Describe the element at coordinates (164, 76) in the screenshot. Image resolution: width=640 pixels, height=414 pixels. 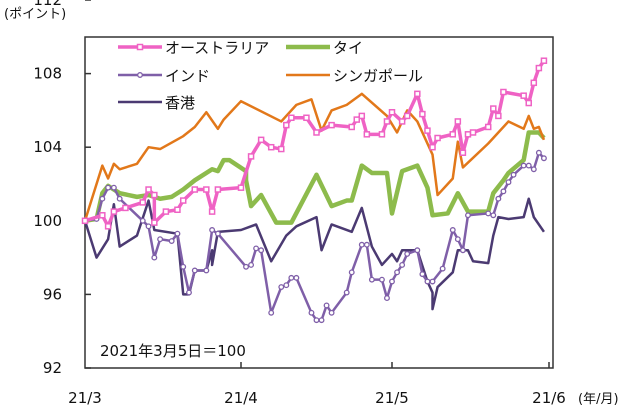
I see `legend-item: インド` at that location.